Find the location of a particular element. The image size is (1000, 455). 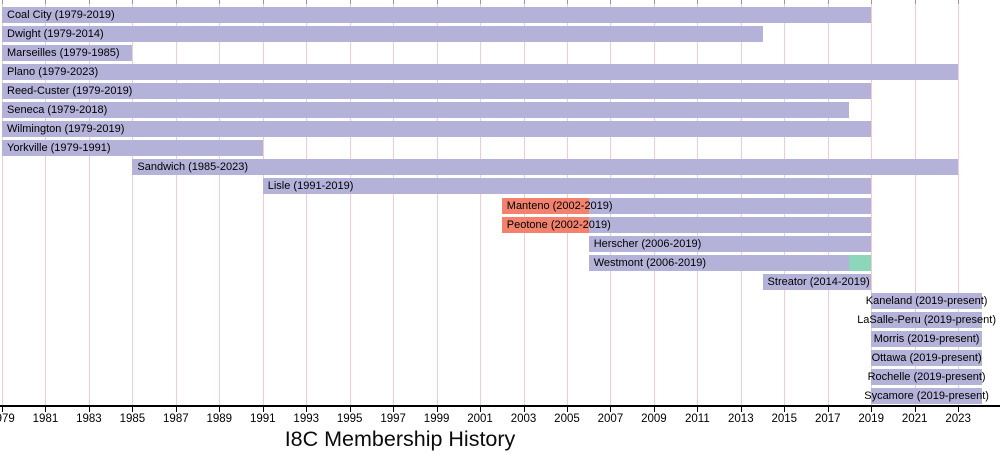

x-tick-label: 2013 is located at coordinates (741, 419).